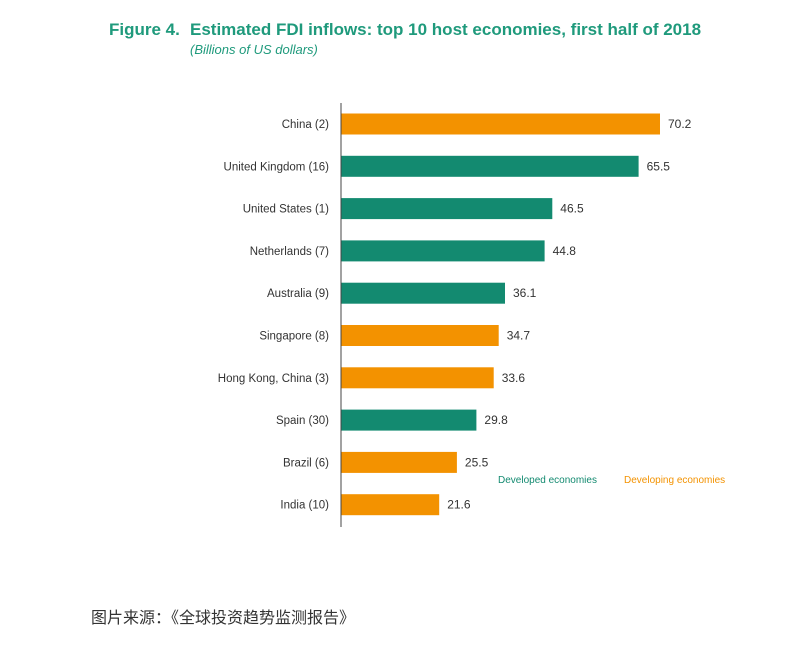 Image resolution: width=798 pixels, height=646 pixels. I want to click on source-caption: 图片来源：《全球投资趋势监测报告》, so click(223, 617).